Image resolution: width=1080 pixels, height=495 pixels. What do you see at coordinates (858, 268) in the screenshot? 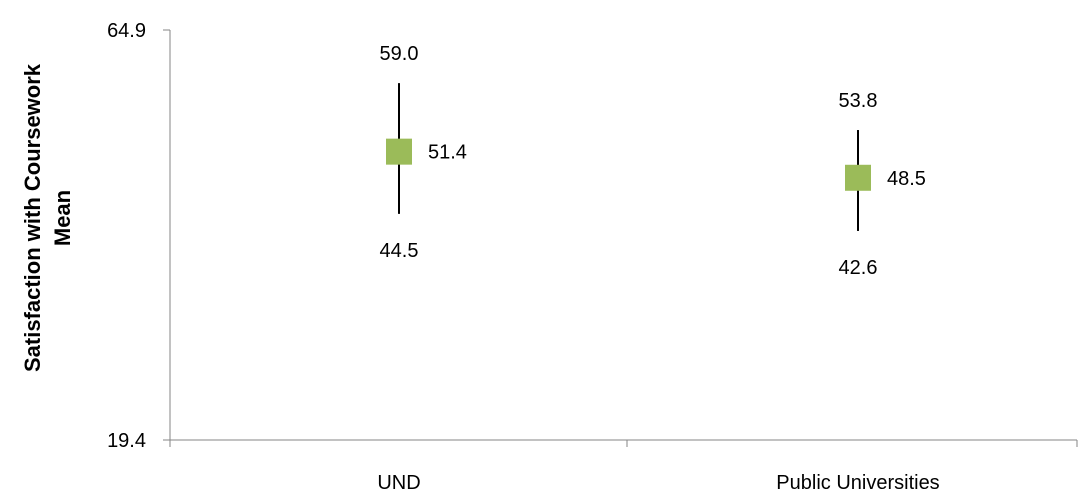
I see `low-label-public-universities: 42.6` at bounding box center [858, 268].